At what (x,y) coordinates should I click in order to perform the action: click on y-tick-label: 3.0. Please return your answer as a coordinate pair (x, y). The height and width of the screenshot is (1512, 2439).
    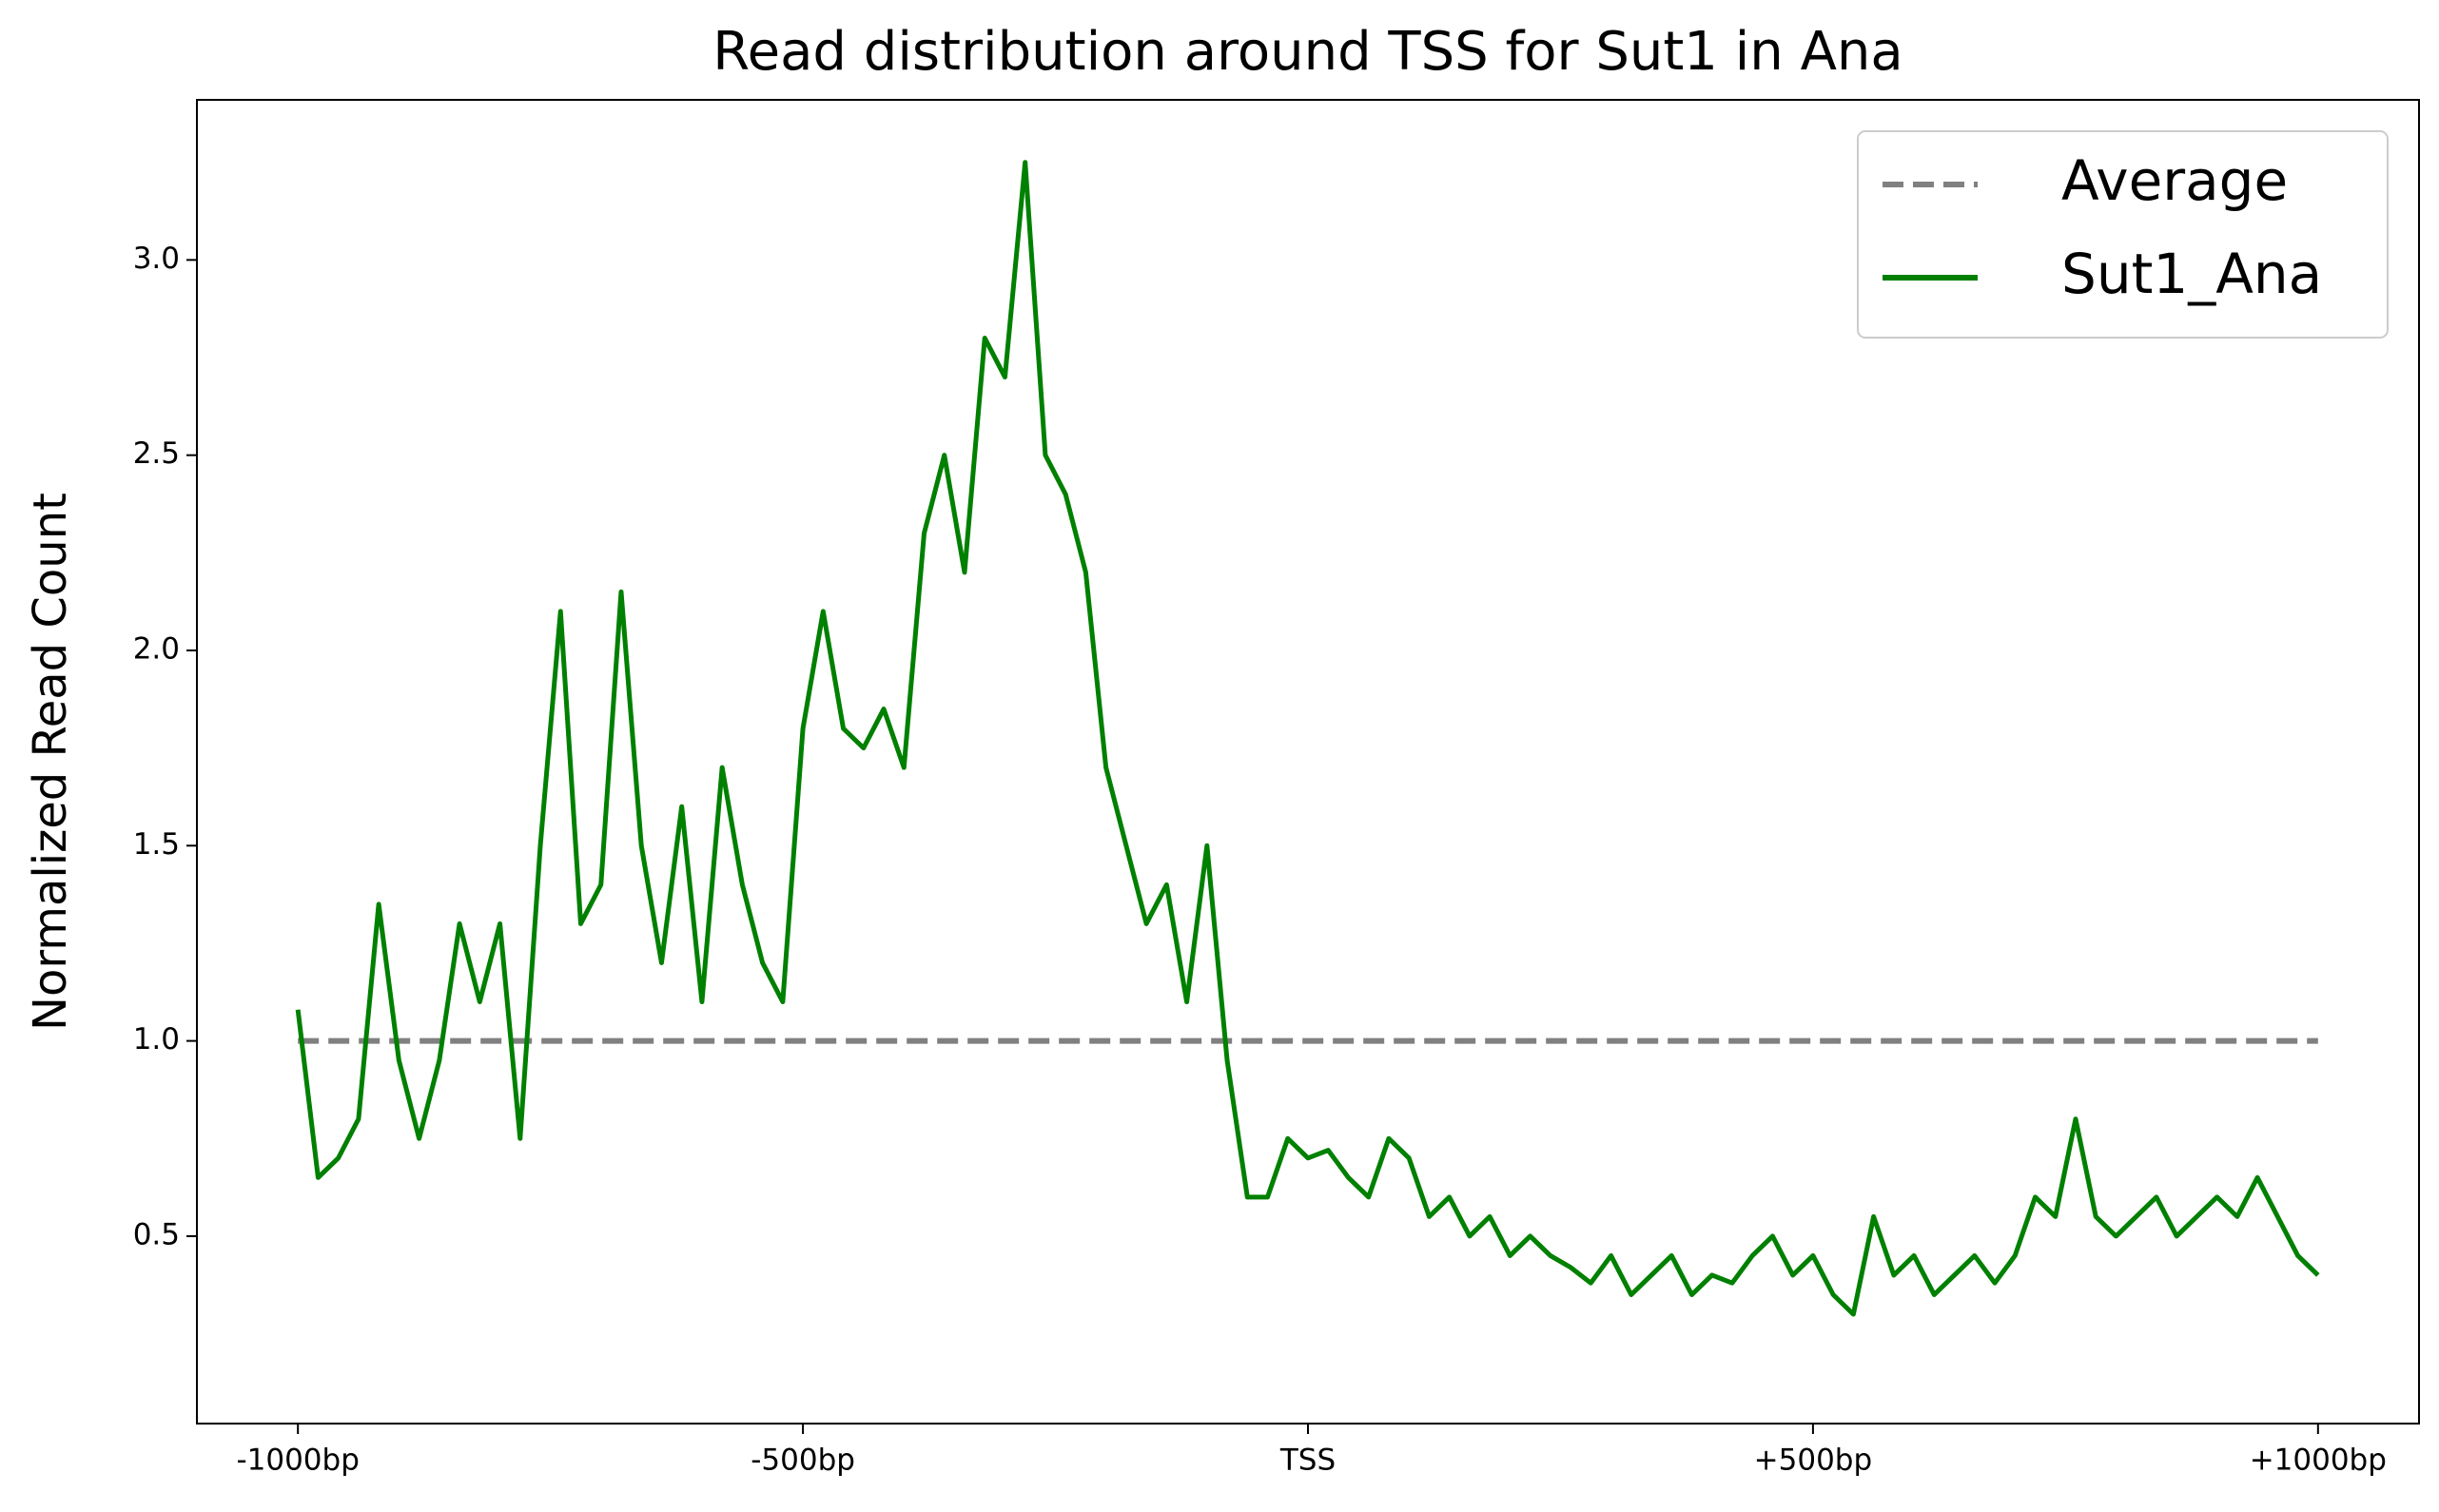
    Looking at the image, I should click on (156, 259).